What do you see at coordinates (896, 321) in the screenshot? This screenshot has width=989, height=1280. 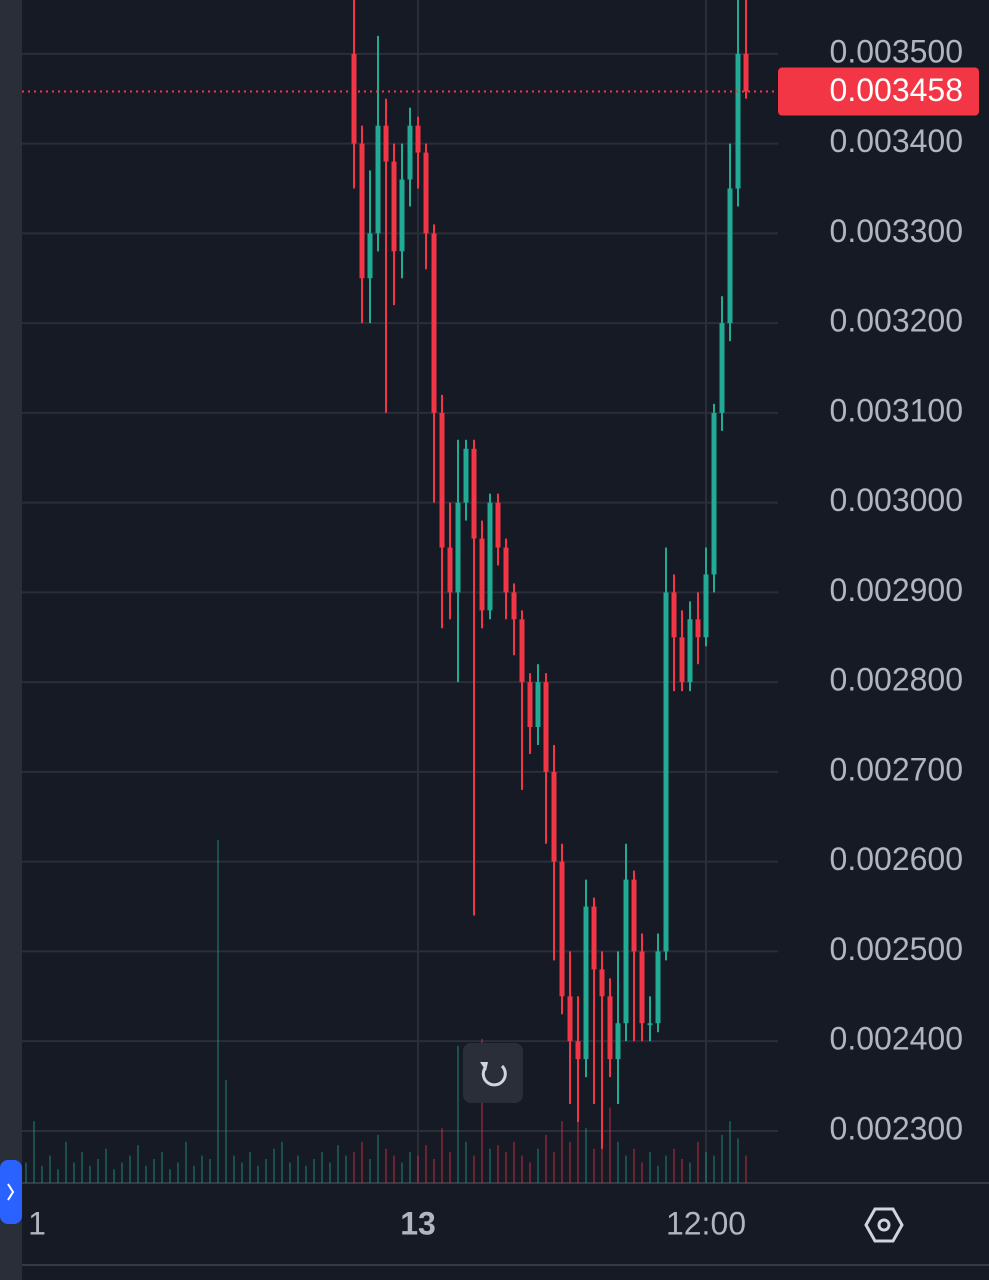 I see `y-tick-label: 0.003200` at bounding box center [896, 321].